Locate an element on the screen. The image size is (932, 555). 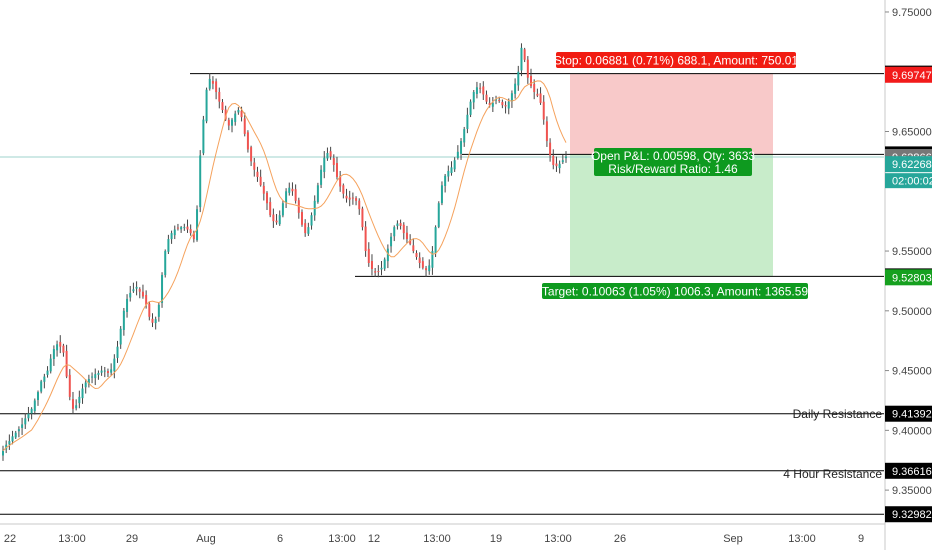
price-tick-label: 9.40000 is located at coordinates (912, 431).